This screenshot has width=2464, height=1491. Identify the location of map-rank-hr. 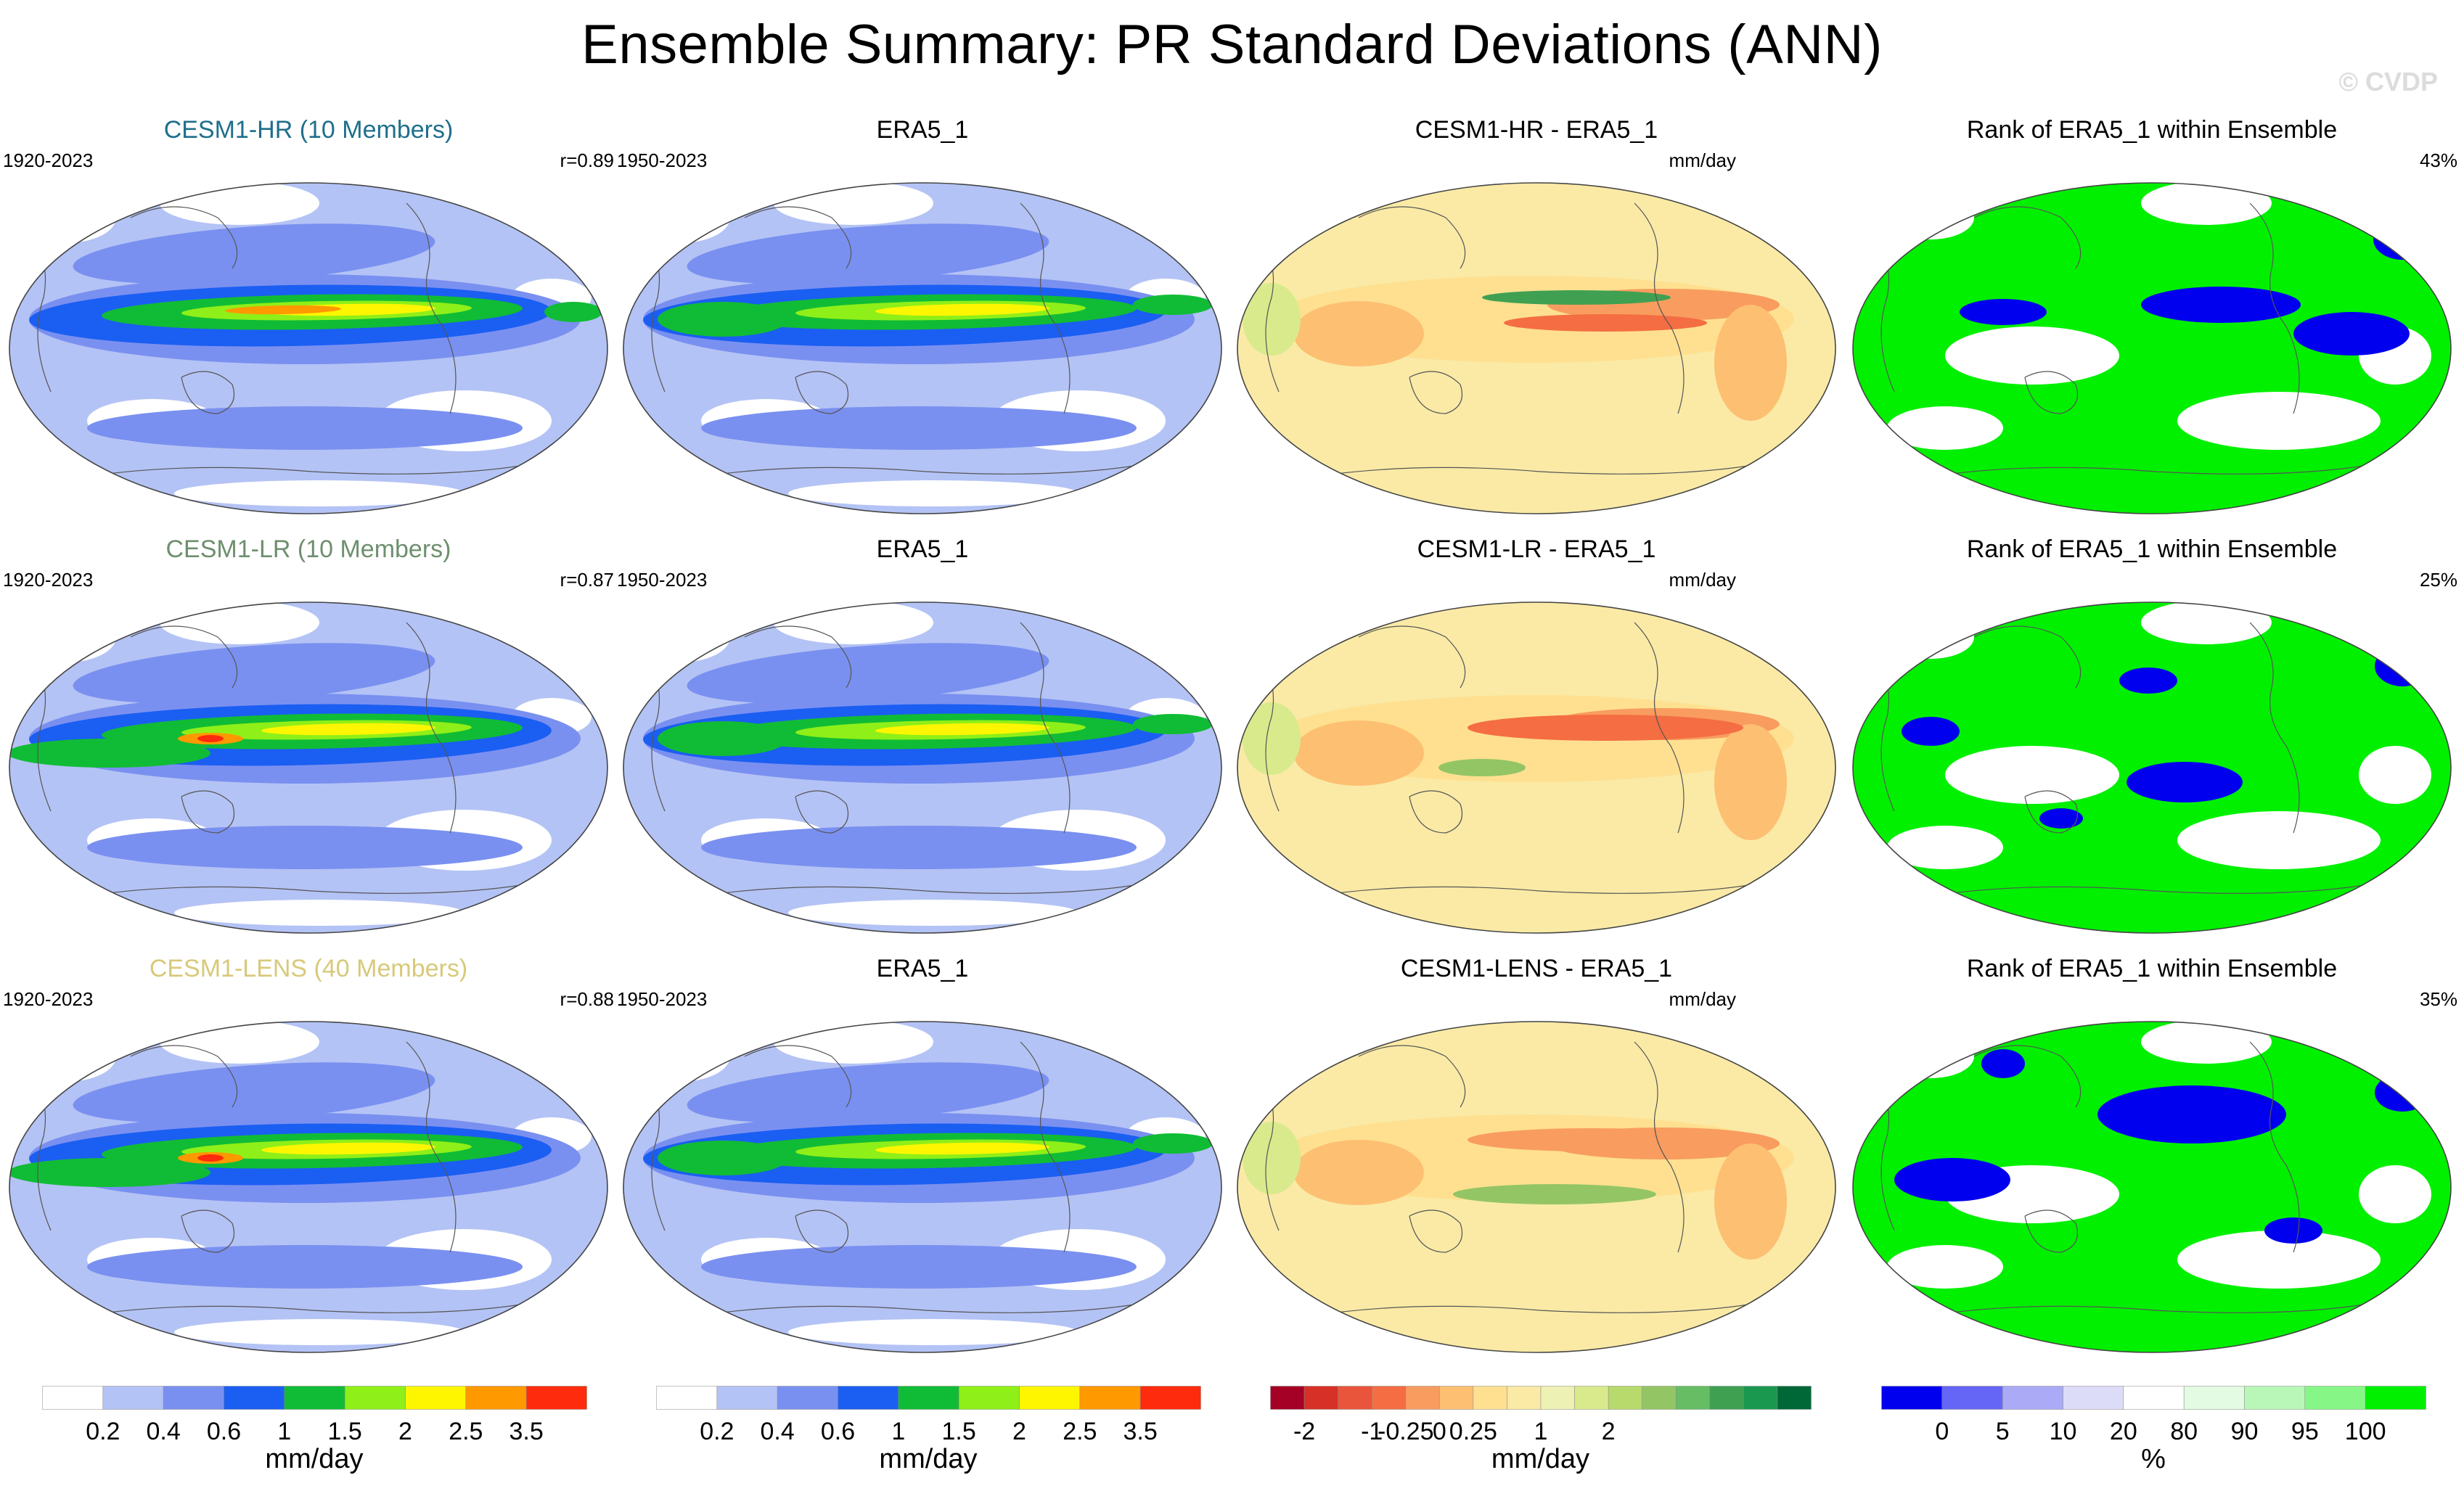
(2152, 348).